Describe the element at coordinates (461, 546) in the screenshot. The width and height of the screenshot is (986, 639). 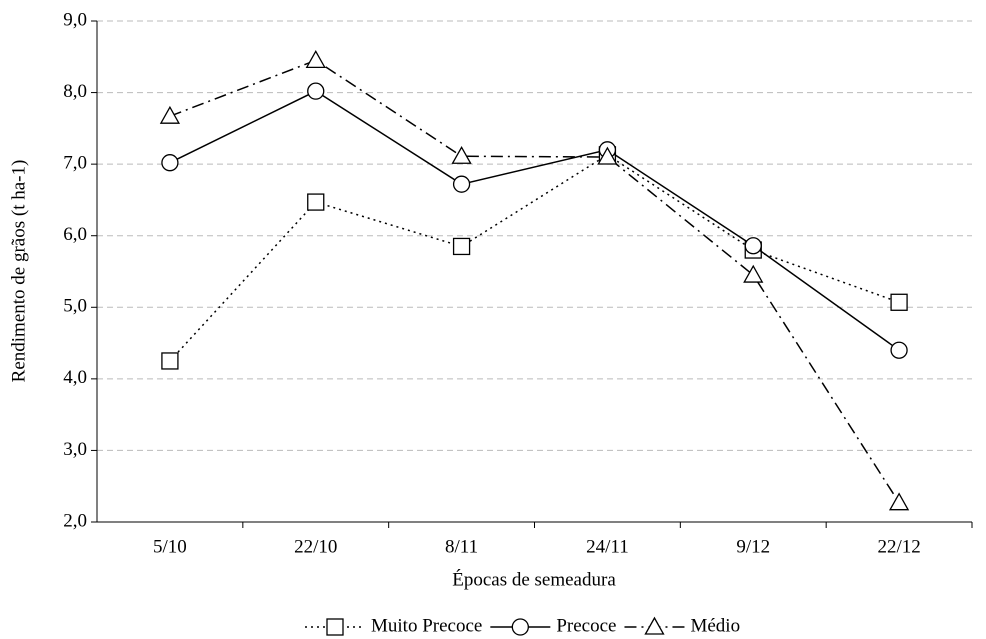
I see `x-tick-label: 8/11` at that location.